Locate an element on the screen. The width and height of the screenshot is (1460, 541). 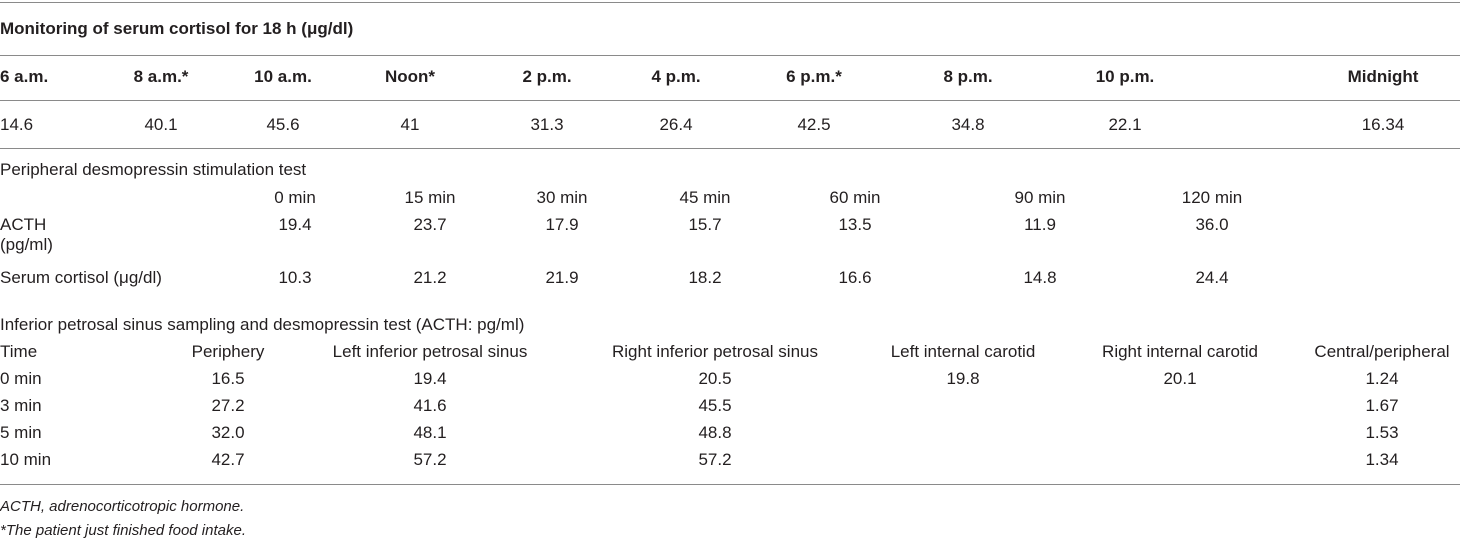
cell: 1.24 is located at coordinates (1382, 378).